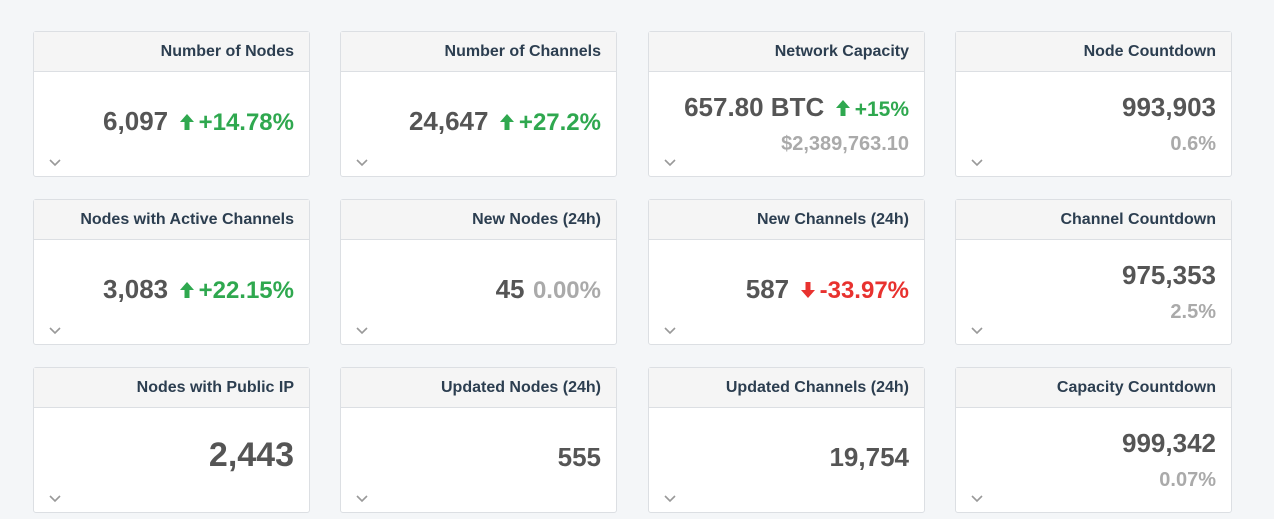 The image size is (1274, 519). I want to click on card-subvalue: 2.5%, so click(1193, 312).